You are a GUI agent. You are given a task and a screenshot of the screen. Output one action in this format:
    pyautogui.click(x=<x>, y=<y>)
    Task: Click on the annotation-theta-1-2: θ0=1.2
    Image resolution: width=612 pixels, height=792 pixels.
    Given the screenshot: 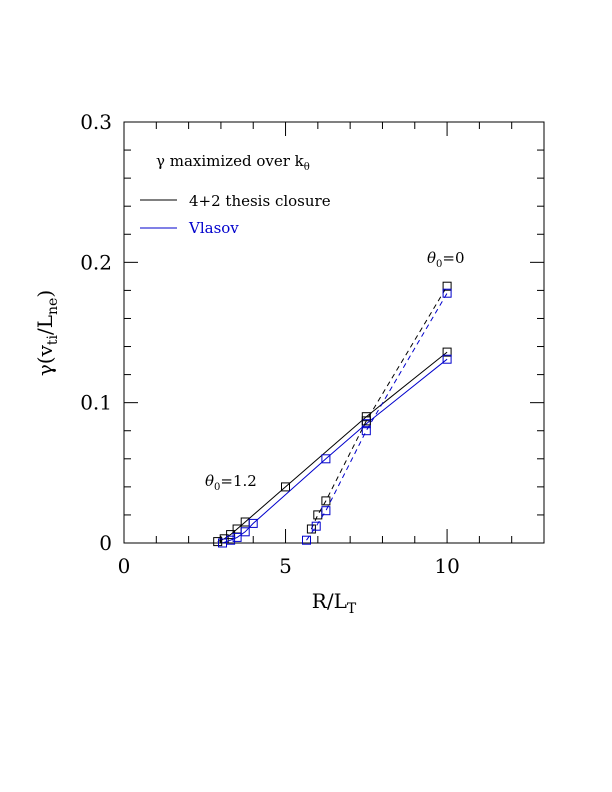 What is the action you would take?
    pyautogui.click(x=231, y=482)
    